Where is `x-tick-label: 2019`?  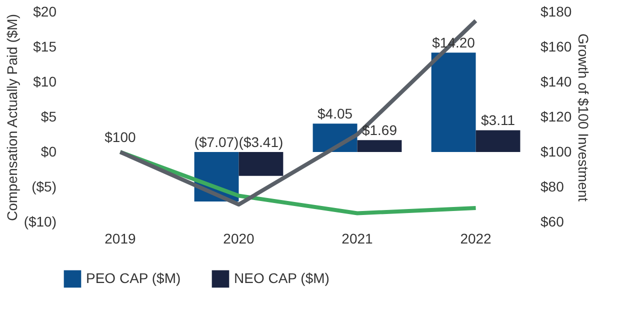 x-tick-label: 2019 is located at coordinates (120, 238).